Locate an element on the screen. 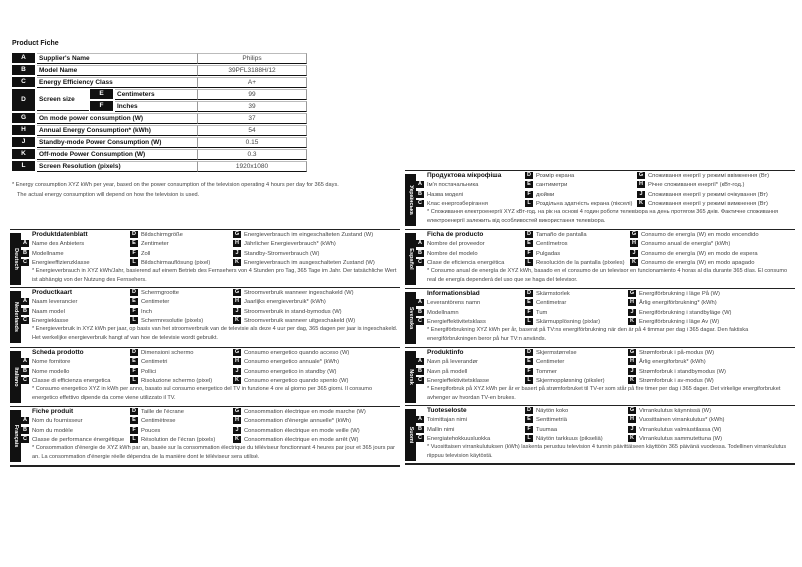 This screenshot has width=802, height=567. item-B: B Navn på modell is located at coordinates (441, 371).